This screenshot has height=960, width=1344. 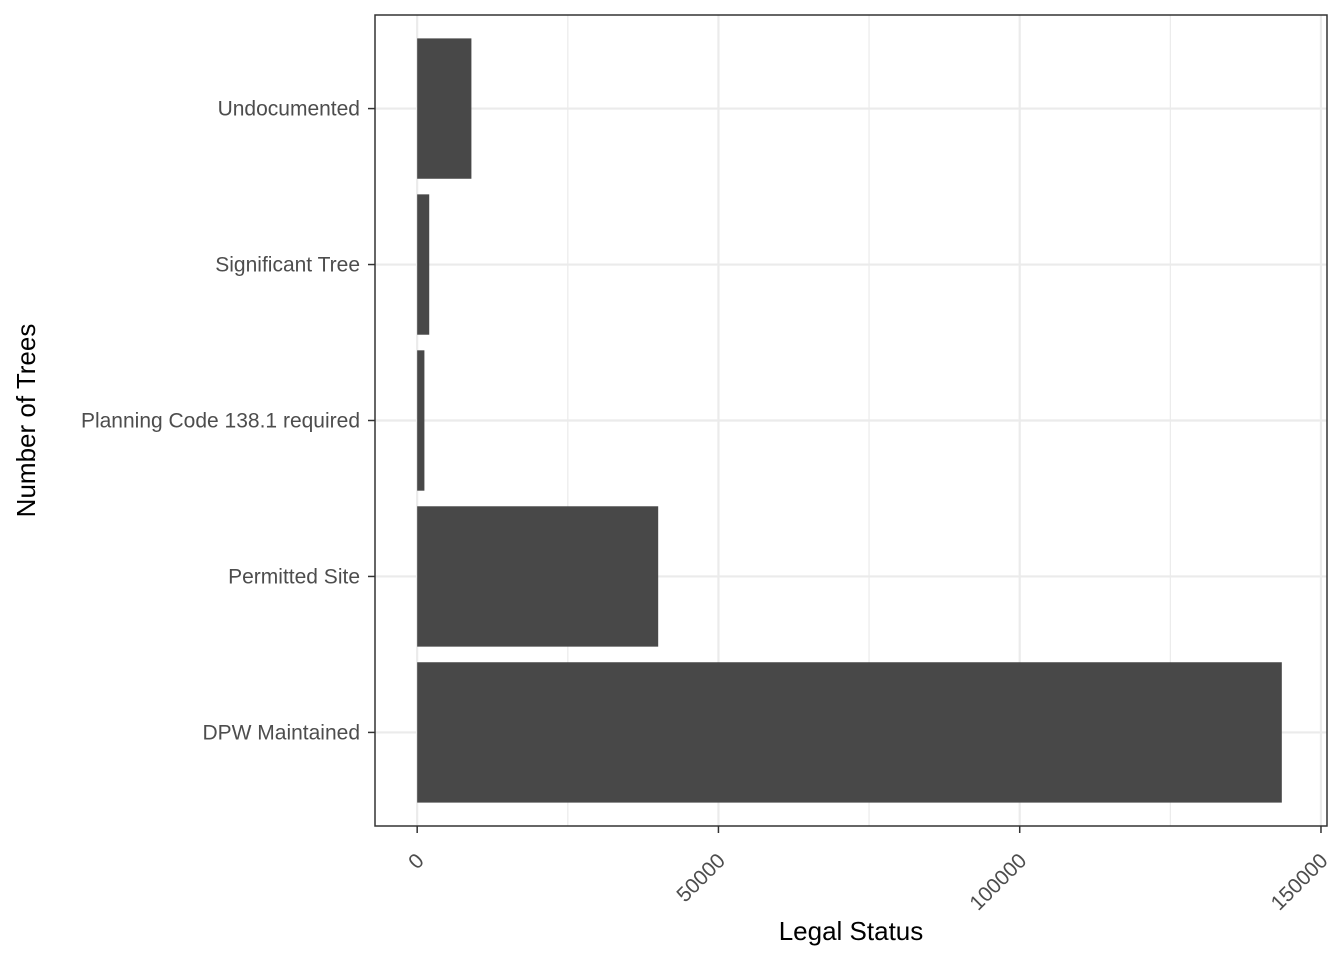 What do you see at coordinates (26, 421) in the screenshot?
I see `y-axis-title: Number of Trees` at bounding box center [26, 421].